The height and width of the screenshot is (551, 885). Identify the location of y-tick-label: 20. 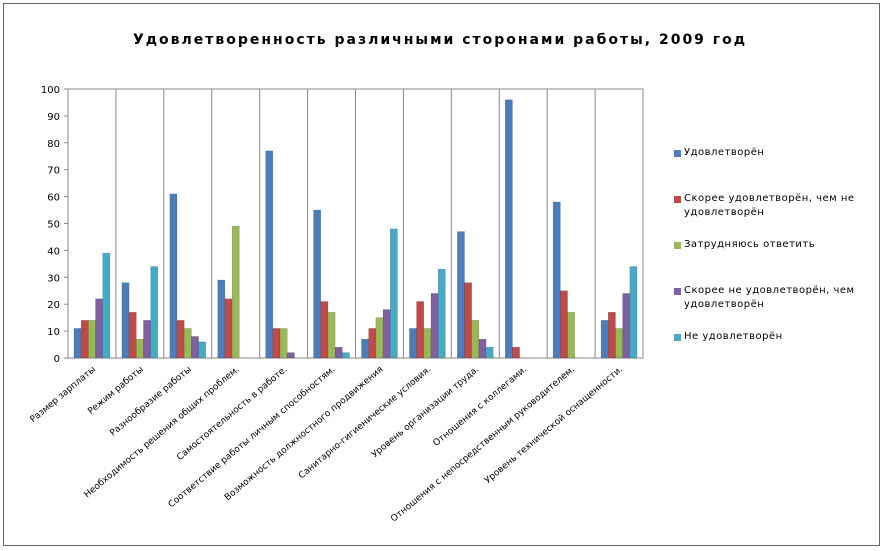
(53, 305).